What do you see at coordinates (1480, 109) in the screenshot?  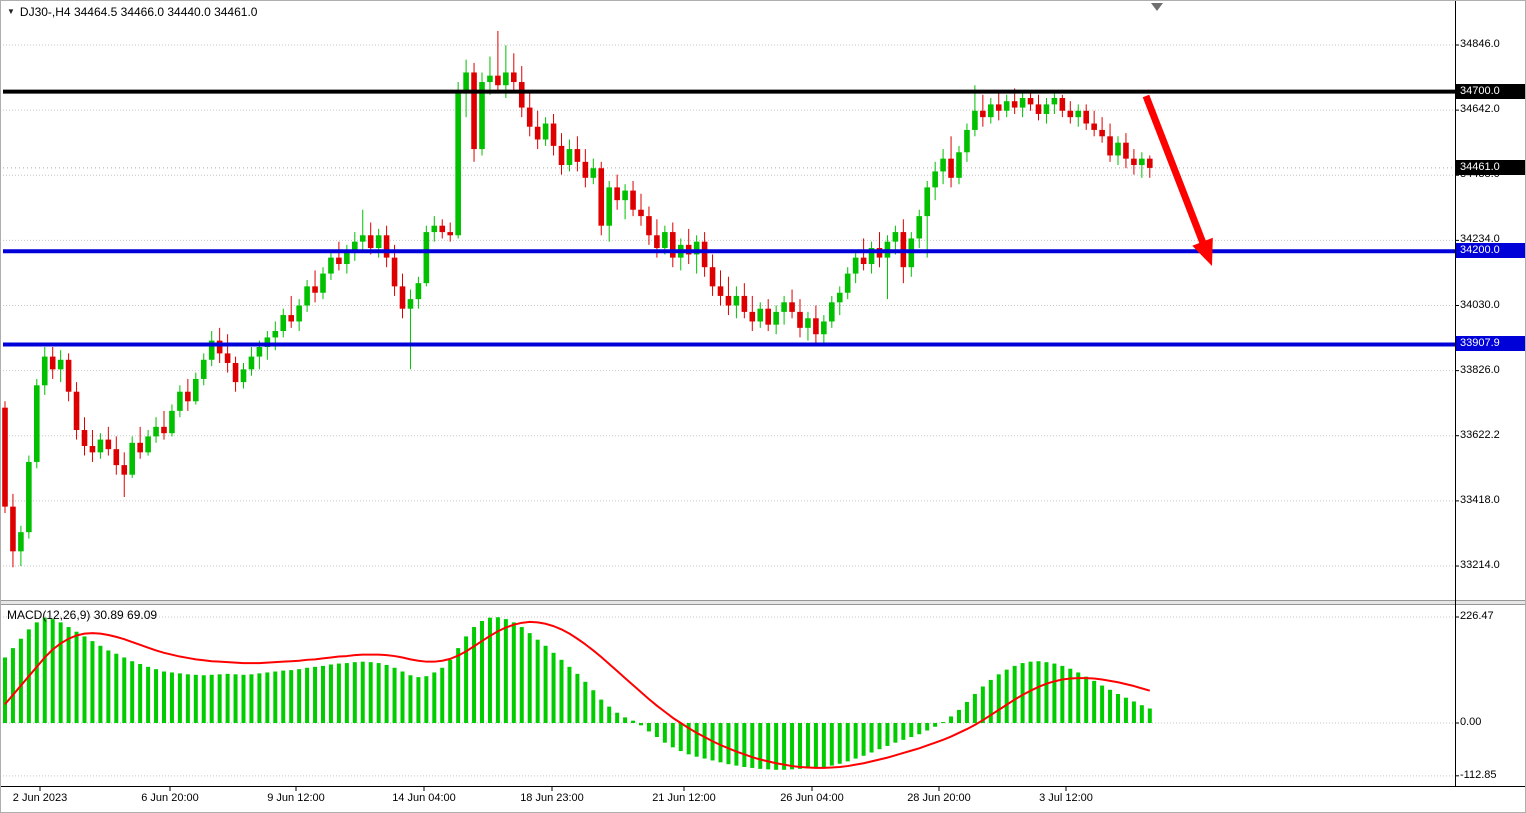 I see `price-tick-label: 34642.0` at bounding box center [1480, 109].